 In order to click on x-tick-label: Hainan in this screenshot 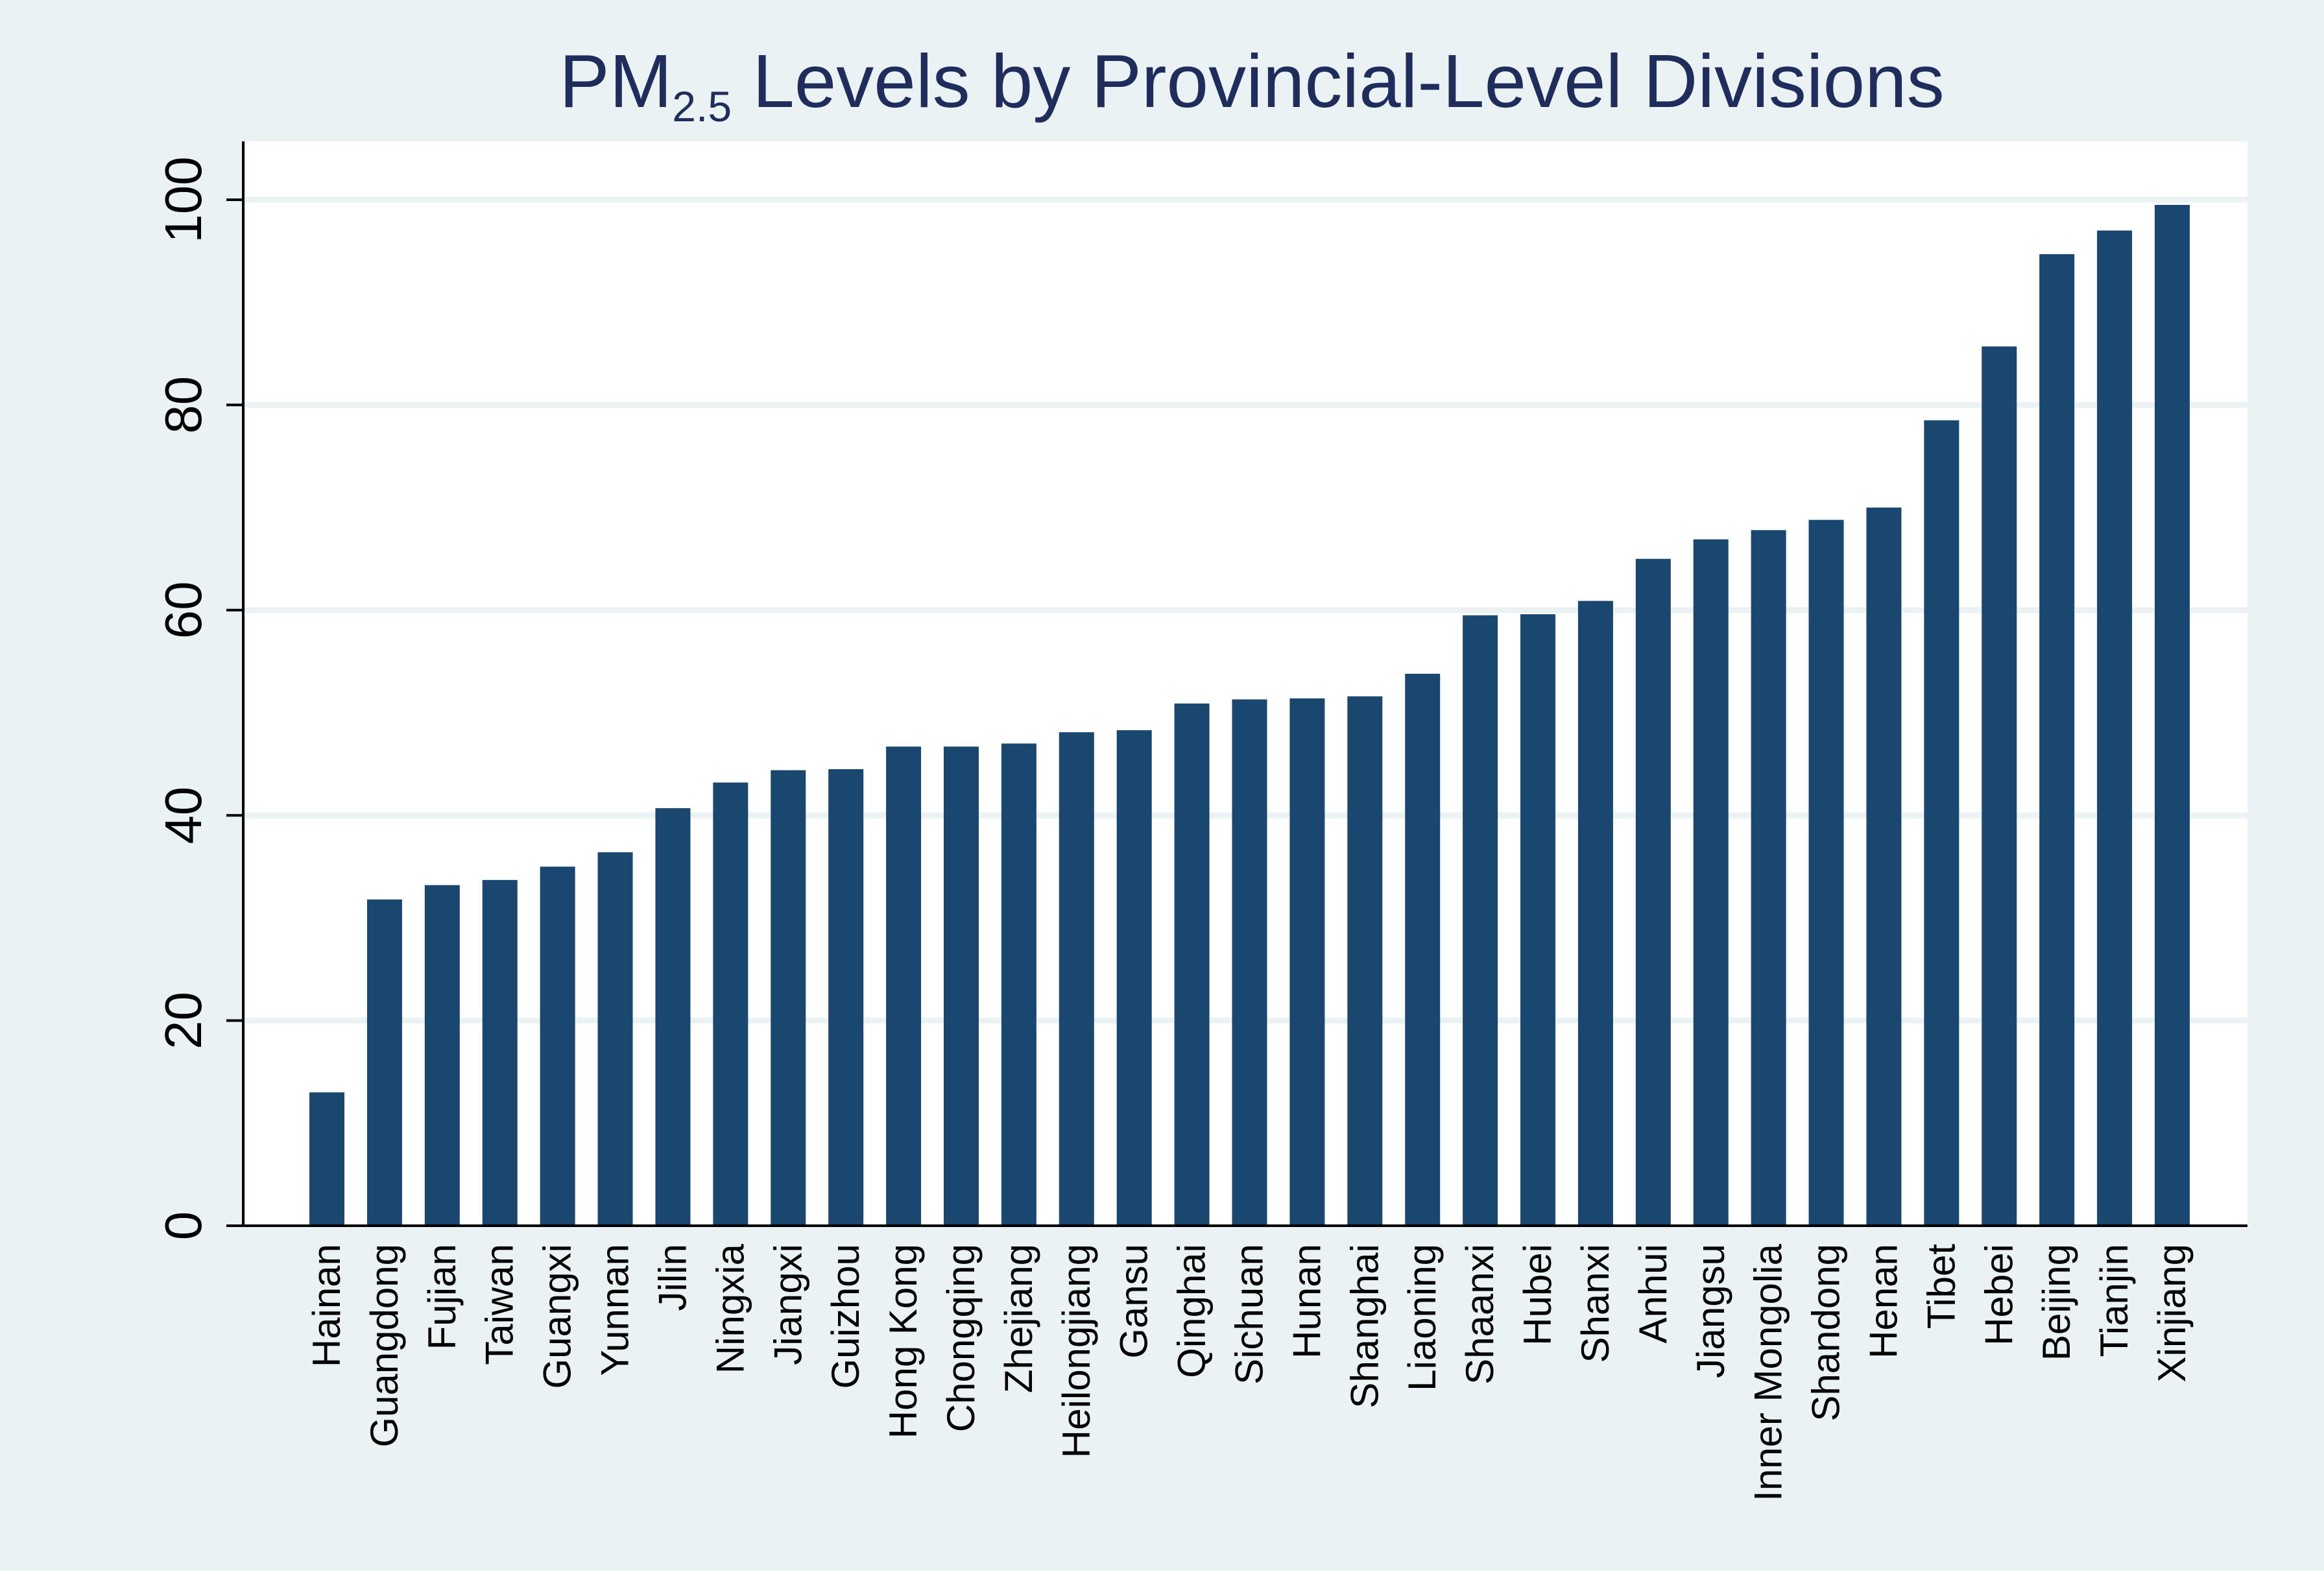, I will do `click(326, 1305)`.